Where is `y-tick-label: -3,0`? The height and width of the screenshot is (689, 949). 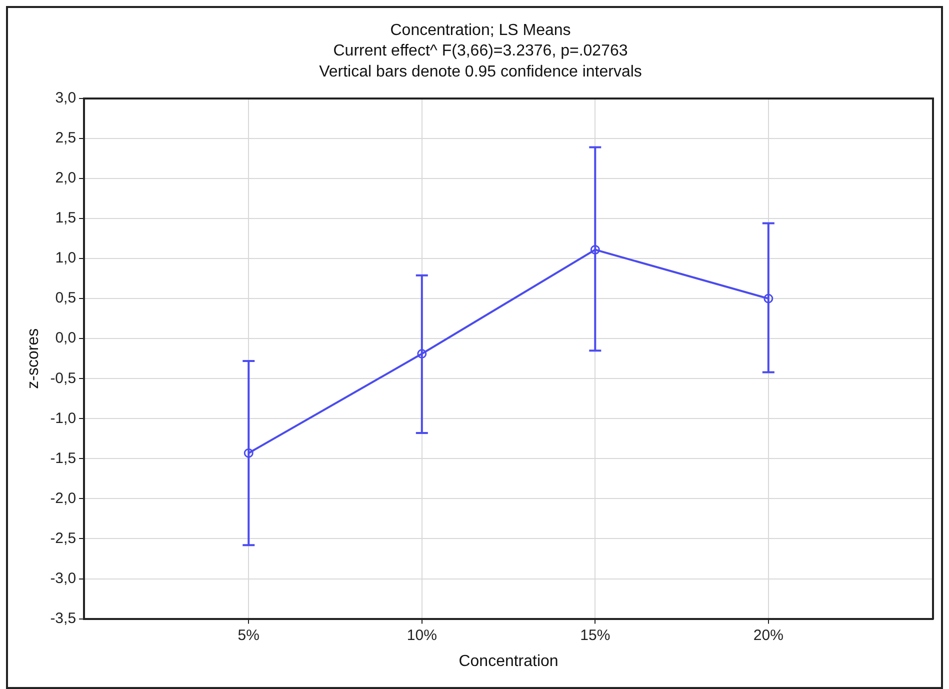
y-tick-label: -3,0 is located at coordinates (63, 578).